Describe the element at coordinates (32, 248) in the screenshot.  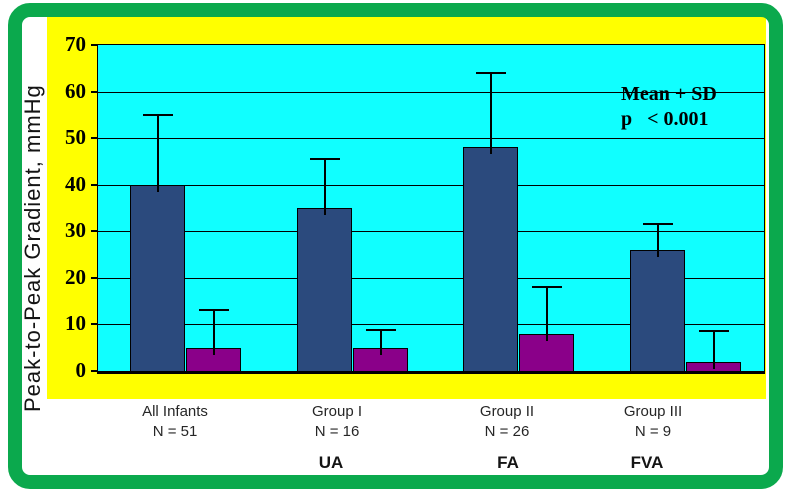
I see `y-axis-title: Peak-to-Peak Gradient, mmHg` at that location.